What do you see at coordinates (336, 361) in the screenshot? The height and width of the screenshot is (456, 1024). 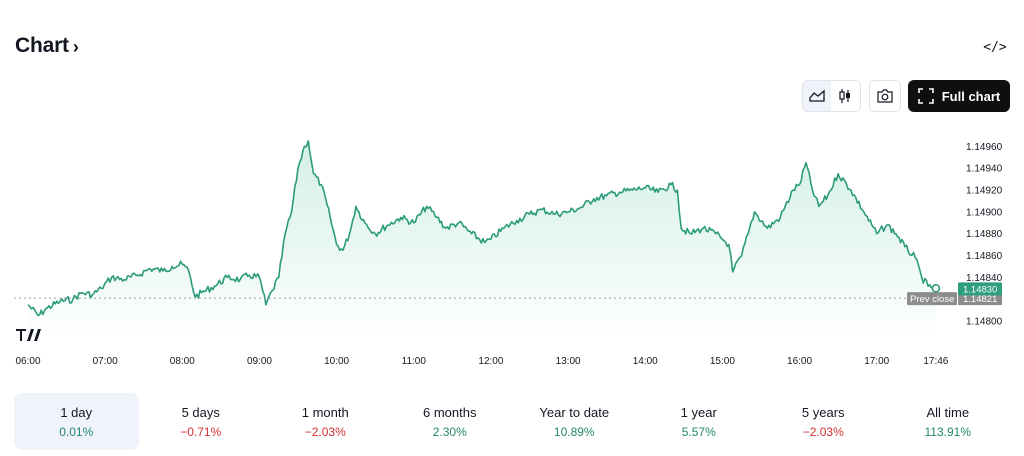 I see `x-tick-label: 10:00` at bounding box center [336, 361].